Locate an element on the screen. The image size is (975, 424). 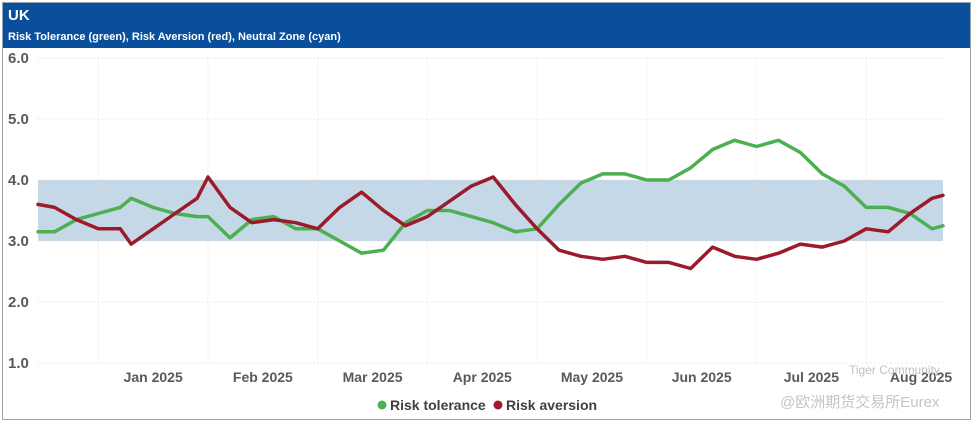
watermark-line2: @欧洲期货交易所Eurex is located at coordinates (860, 402).